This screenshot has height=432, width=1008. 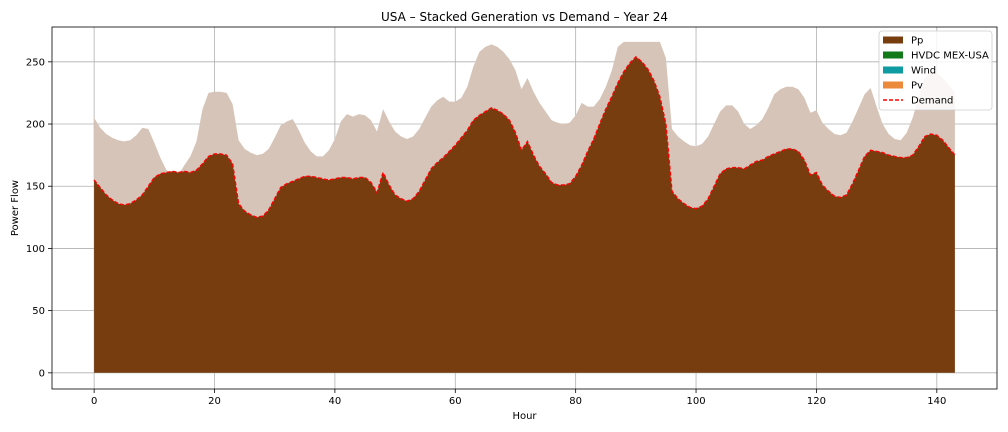 I want to click on y-tick-label: 250, so click(x=35, y=62).